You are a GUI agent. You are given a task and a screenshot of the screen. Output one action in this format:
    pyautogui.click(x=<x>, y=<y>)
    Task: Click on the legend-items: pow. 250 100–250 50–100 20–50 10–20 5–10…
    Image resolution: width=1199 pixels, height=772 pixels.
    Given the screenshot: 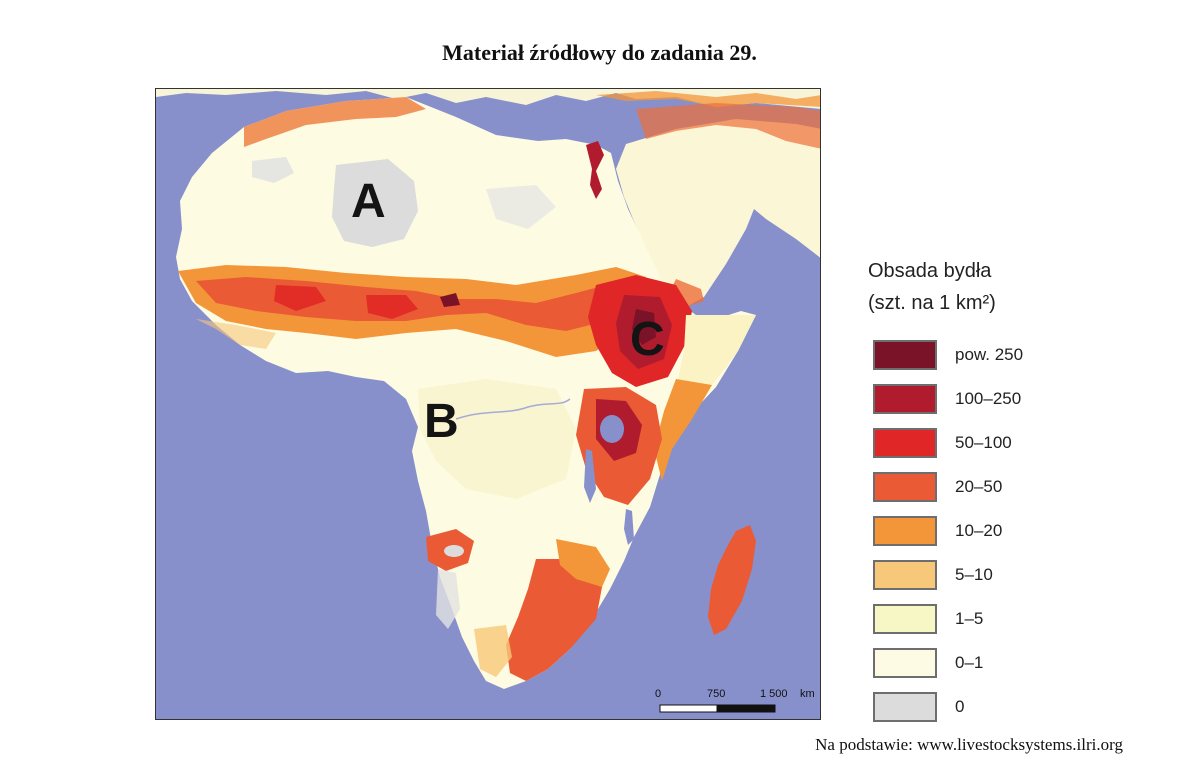 What is the action you would take?
    pyautogui.click(x=1018, y=531)
    